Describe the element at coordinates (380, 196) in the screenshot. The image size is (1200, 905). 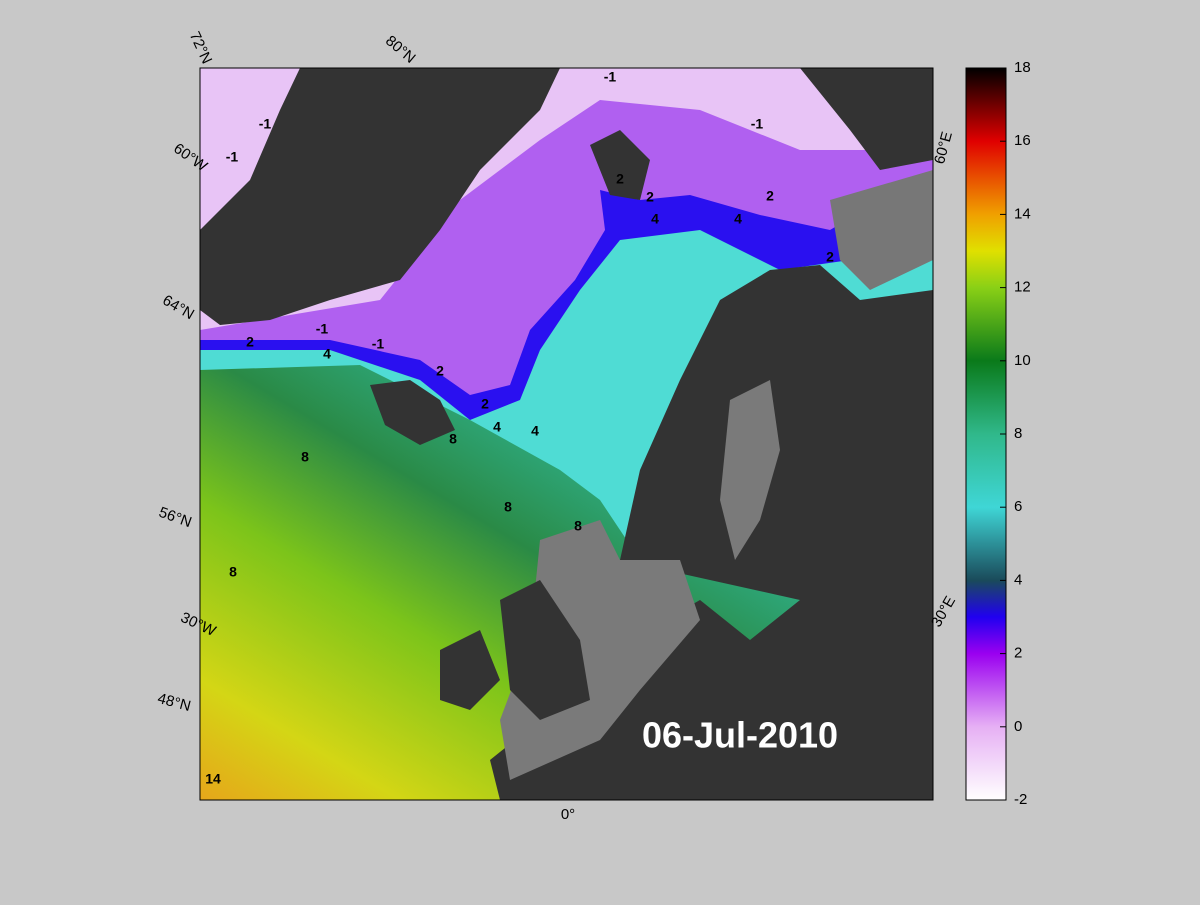
I see `greenland` at that location.